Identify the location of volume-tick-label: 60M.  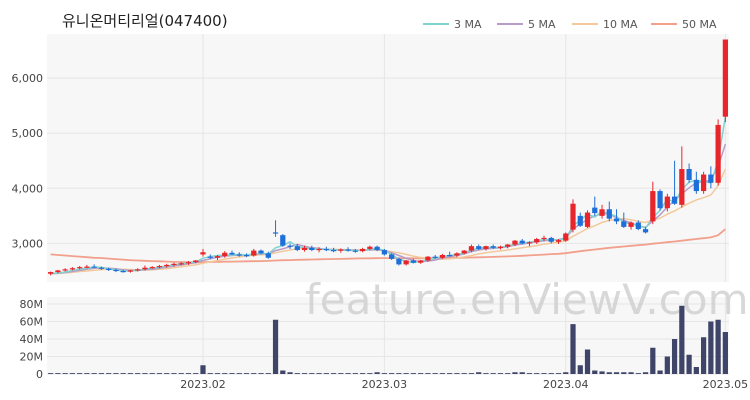
(32, 322).